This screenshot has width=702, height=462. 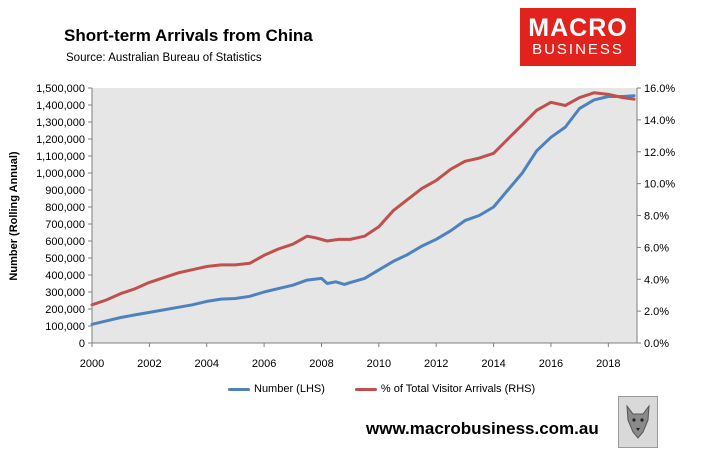 What do you see at coordinates (65, 208) in the screenshot?
I see `y-tick-label-left: 800,000` at bounding box center [65, 208].